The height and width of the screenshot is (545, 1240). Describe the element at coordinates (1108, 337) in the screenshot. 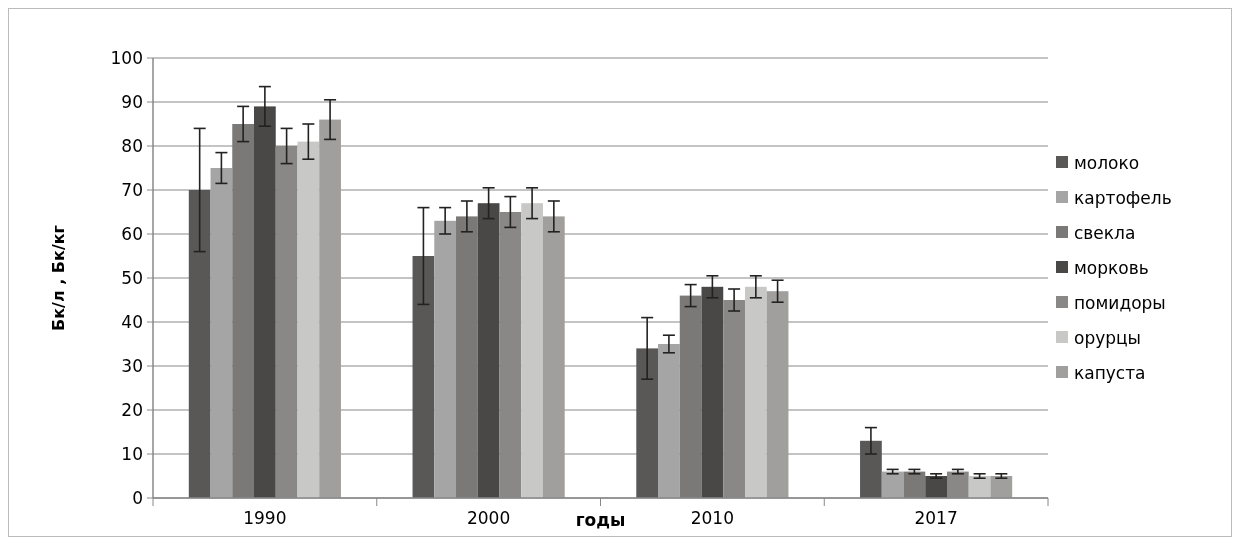

I see `legend-label: орурцы` at that location.